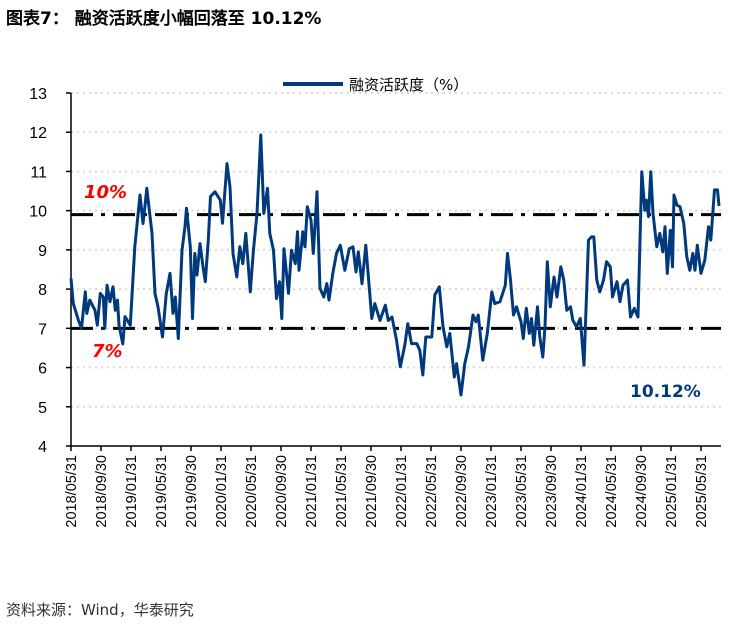  I want to click on x-tick-label: 2025/05/31, so click(702, 491).